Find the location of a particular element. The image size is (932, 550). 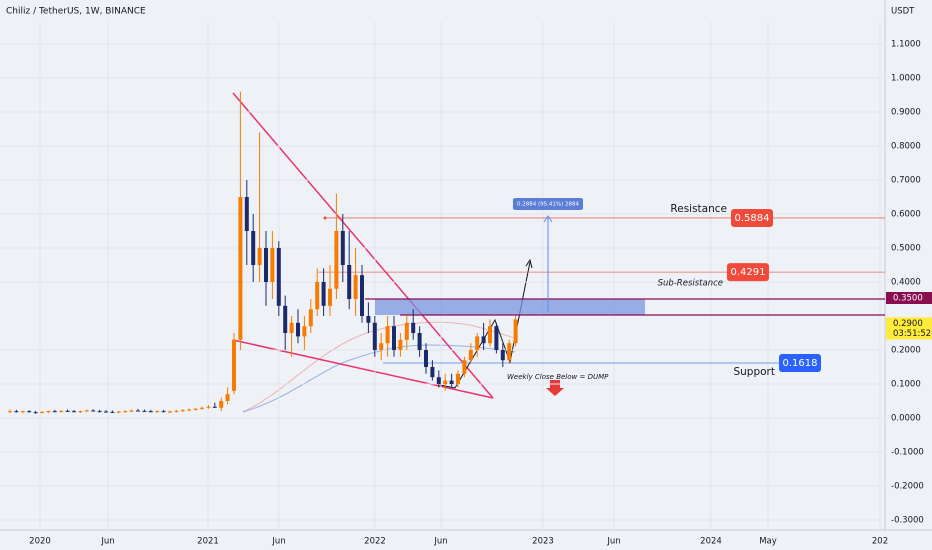

projection-arrow is located at coordinates (529, 263).